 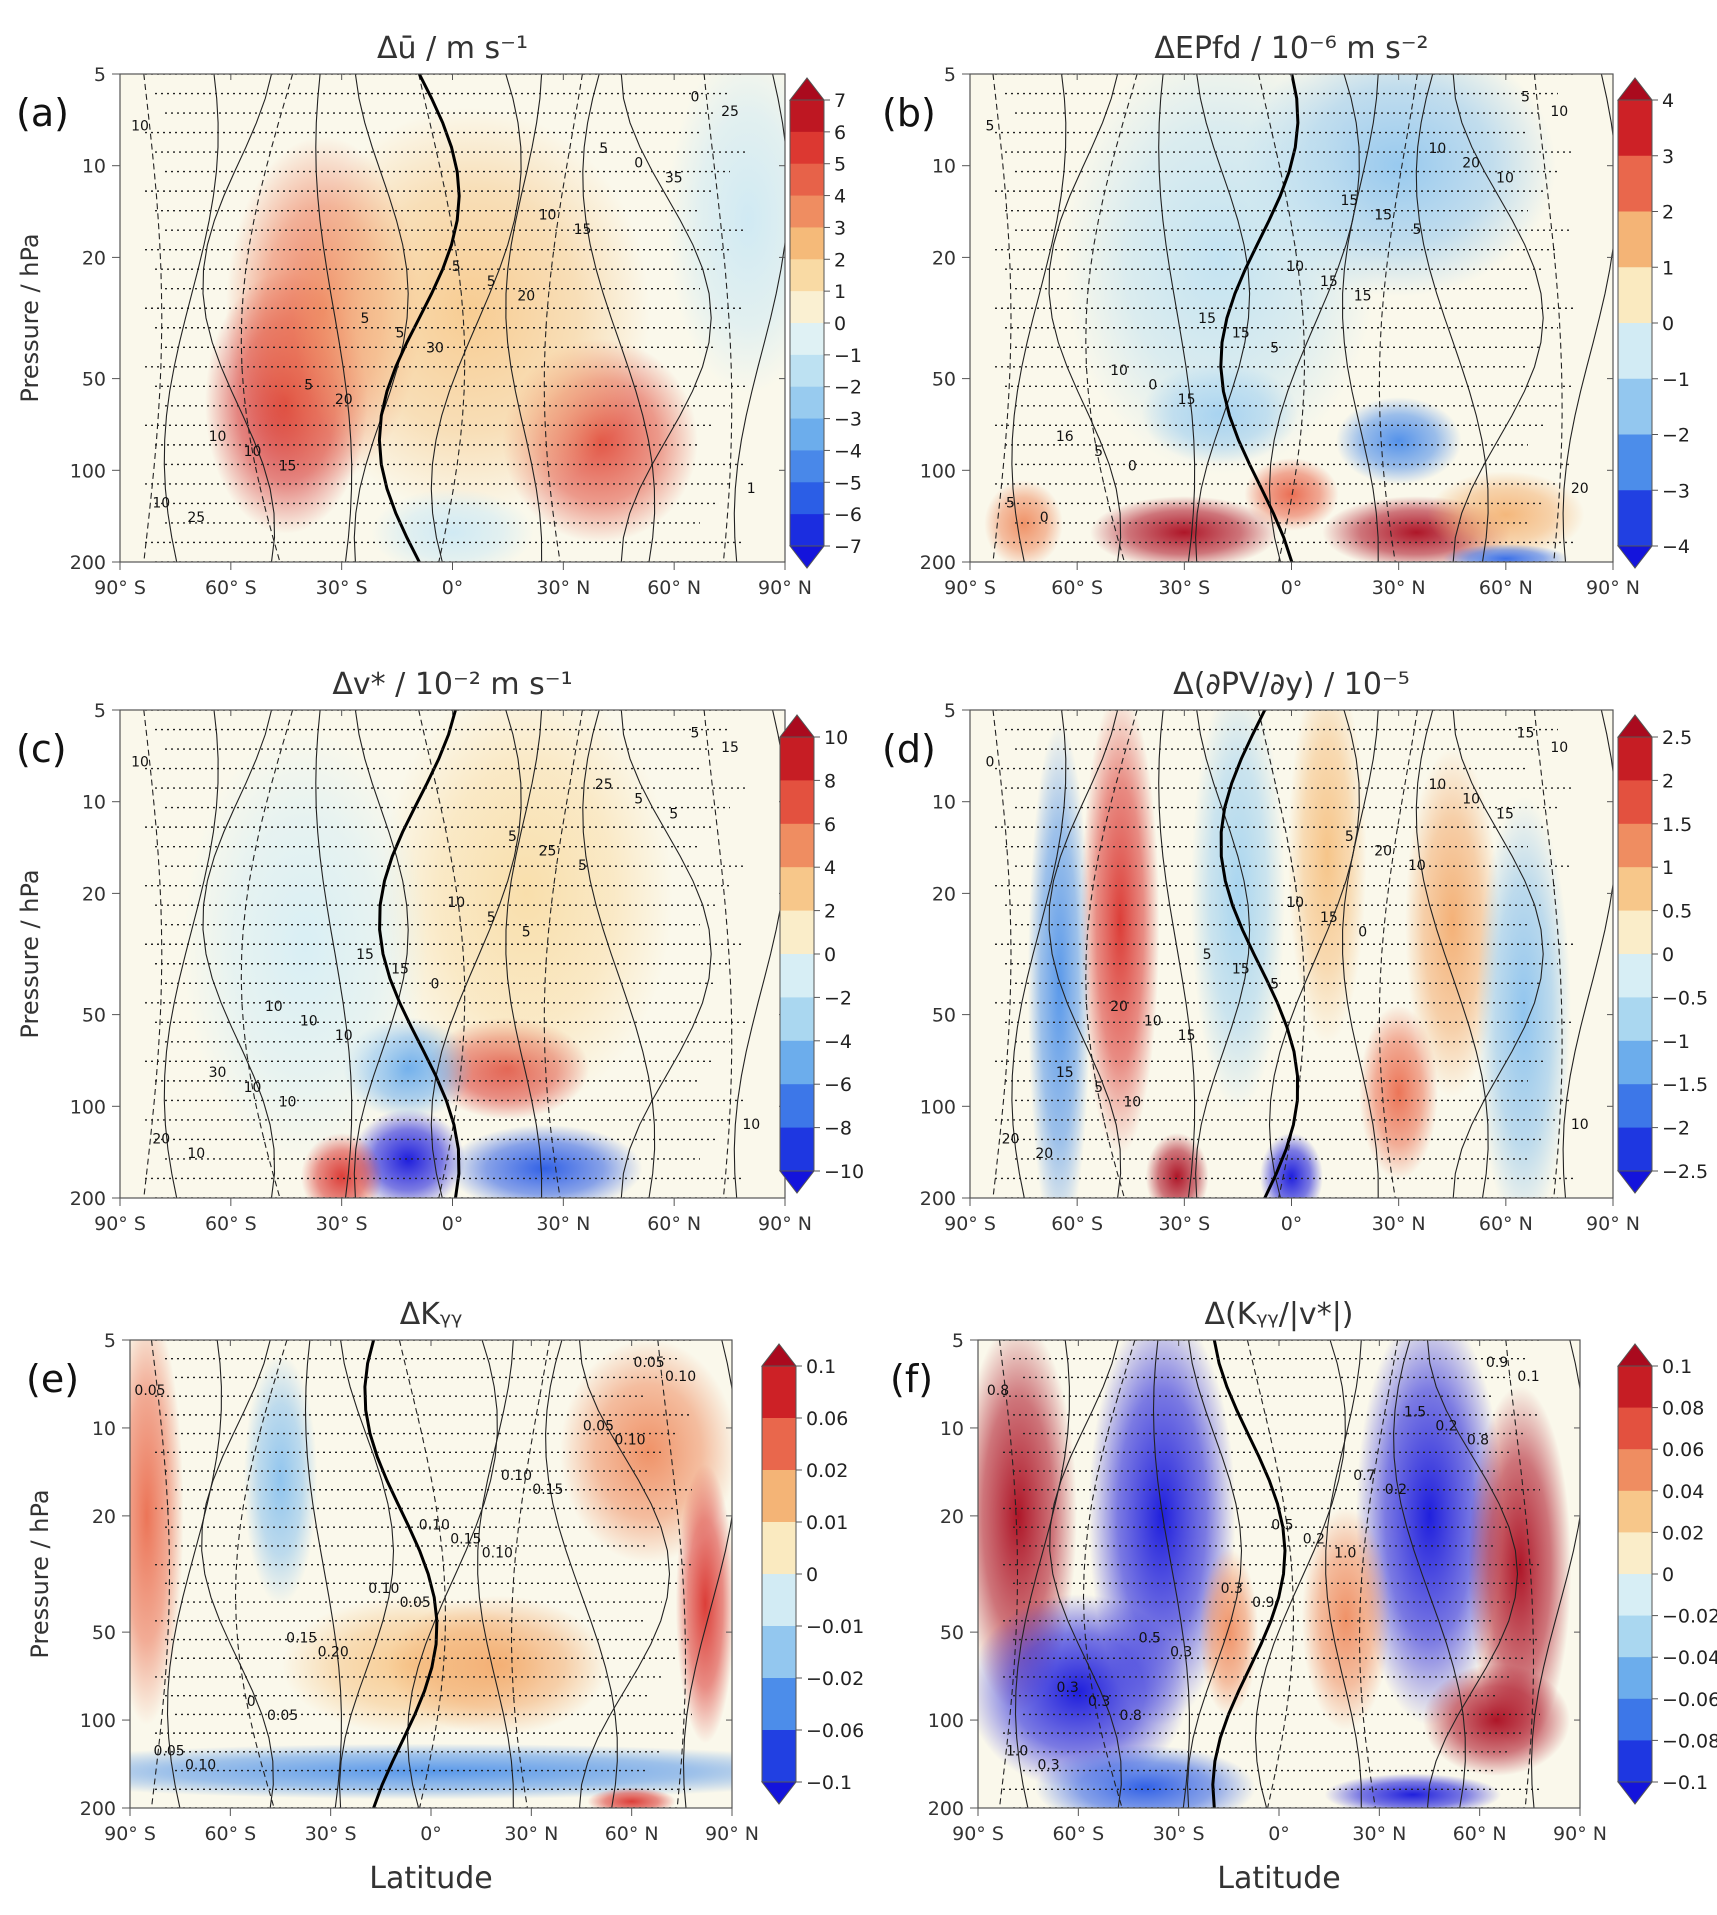 I want to click on colorbar: 4 3 2 1 0 −1 −2 −3 −4, so click(x=1653, y=323).